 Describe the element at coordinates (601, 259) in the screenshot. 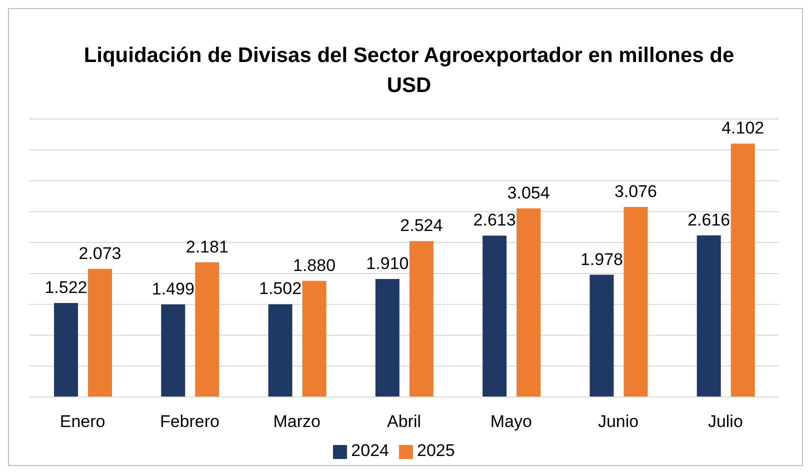

I see `data-label: 1.978` at that location.